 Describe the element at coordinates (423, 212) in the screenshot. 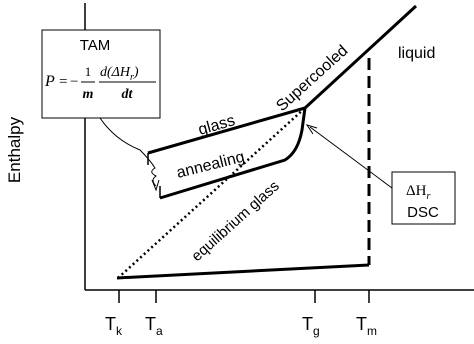

I see `dsc-label: DSC` at that location.